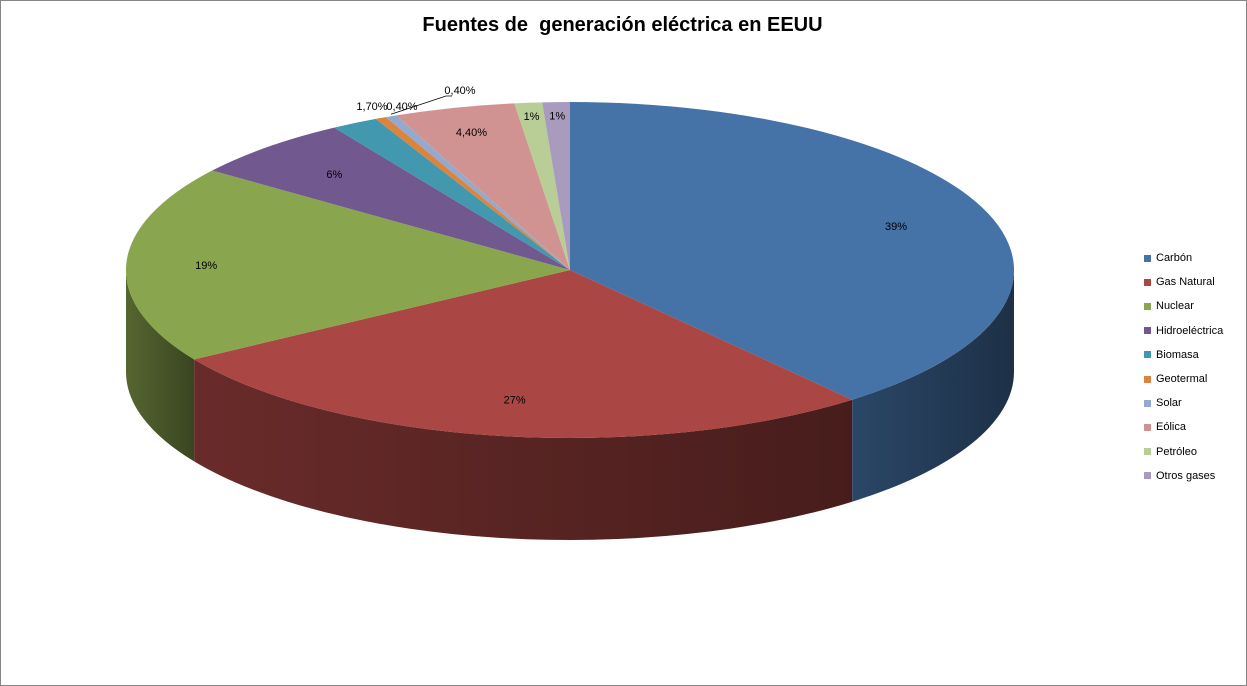  Describe the element at coordinates (1190, 330) in the screenshot. I see `legend-label: Hidroeléctrica` at that location.